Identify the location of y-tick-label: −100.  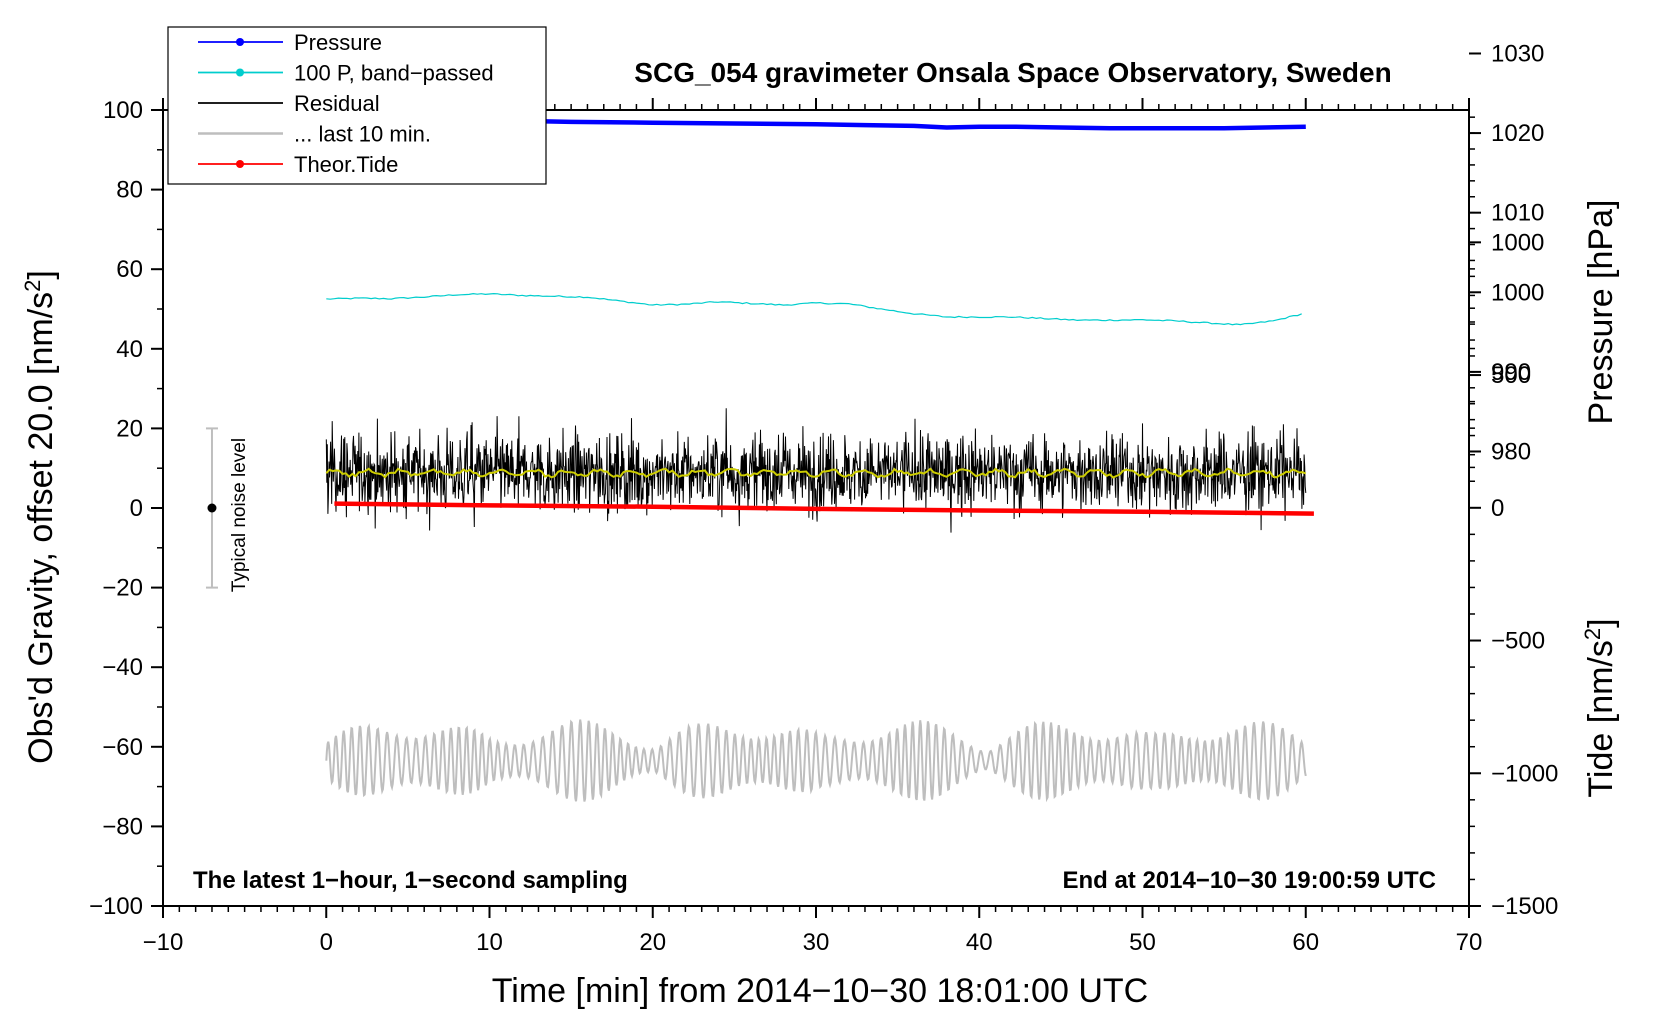
(116, 906).